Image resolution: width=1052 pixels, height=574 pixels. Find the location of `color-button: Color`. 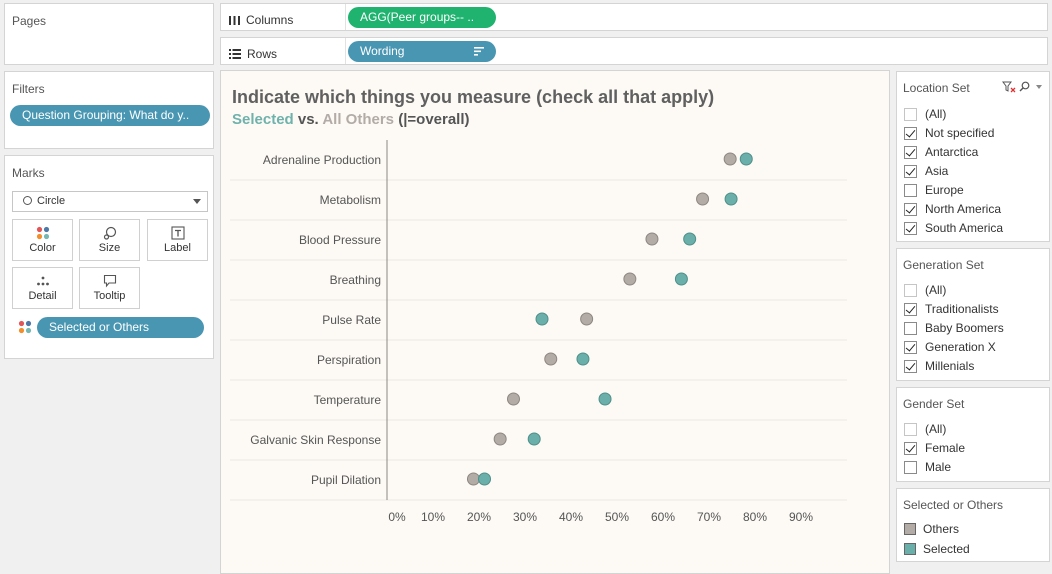

color-button: Color is located at coordinates (42, 240).